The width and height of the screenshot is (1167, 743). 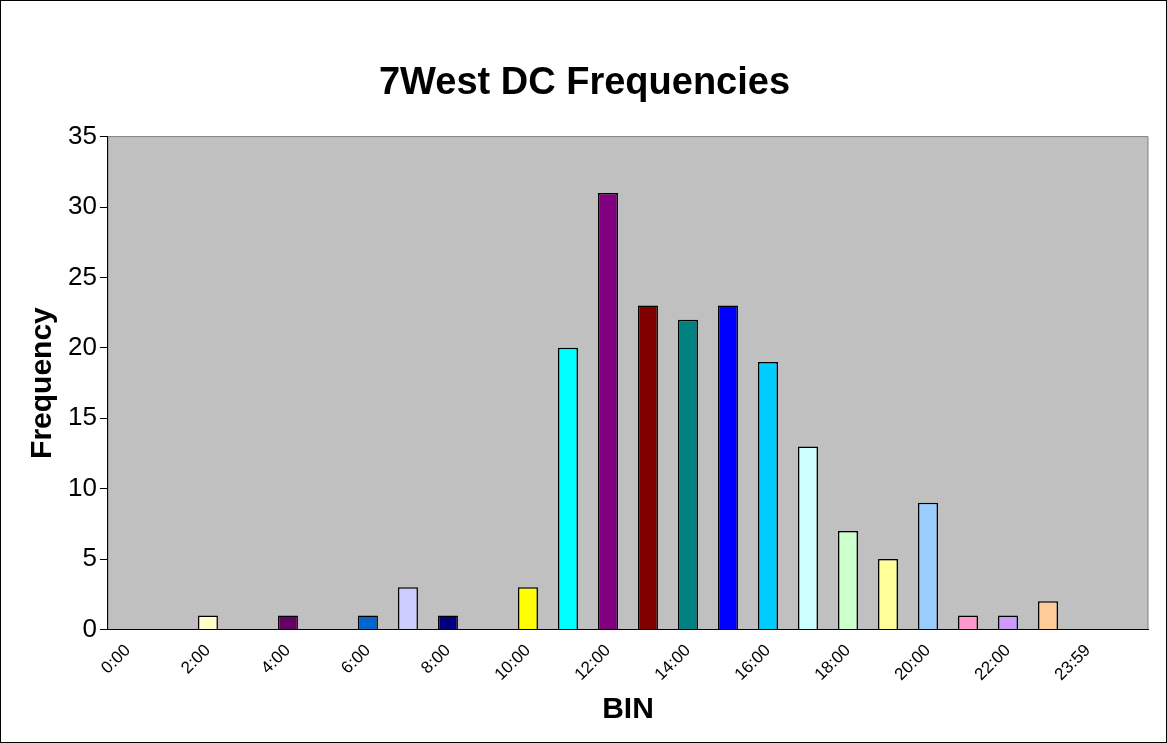 What do you see at coordinates (82, 346) in the screenshot?
I see `y-tick-label: 20` at bounding box center [82, 346].